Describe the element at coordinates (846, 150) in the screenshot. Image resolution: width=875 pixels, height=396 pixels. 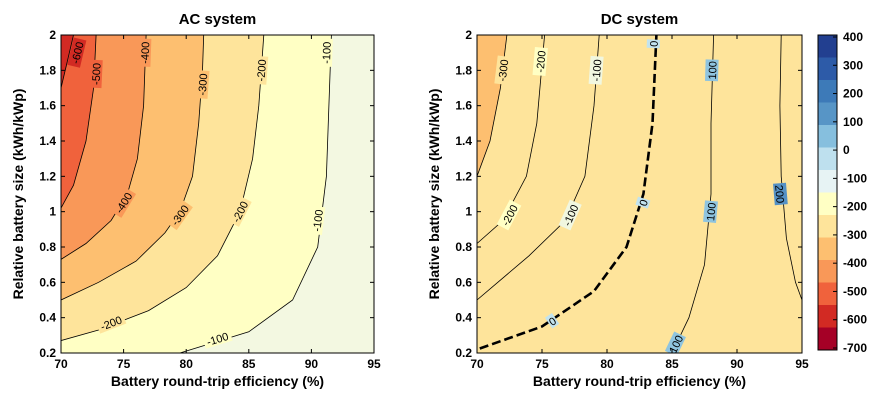
I see `colorbar-tick-label: 0` at that location.